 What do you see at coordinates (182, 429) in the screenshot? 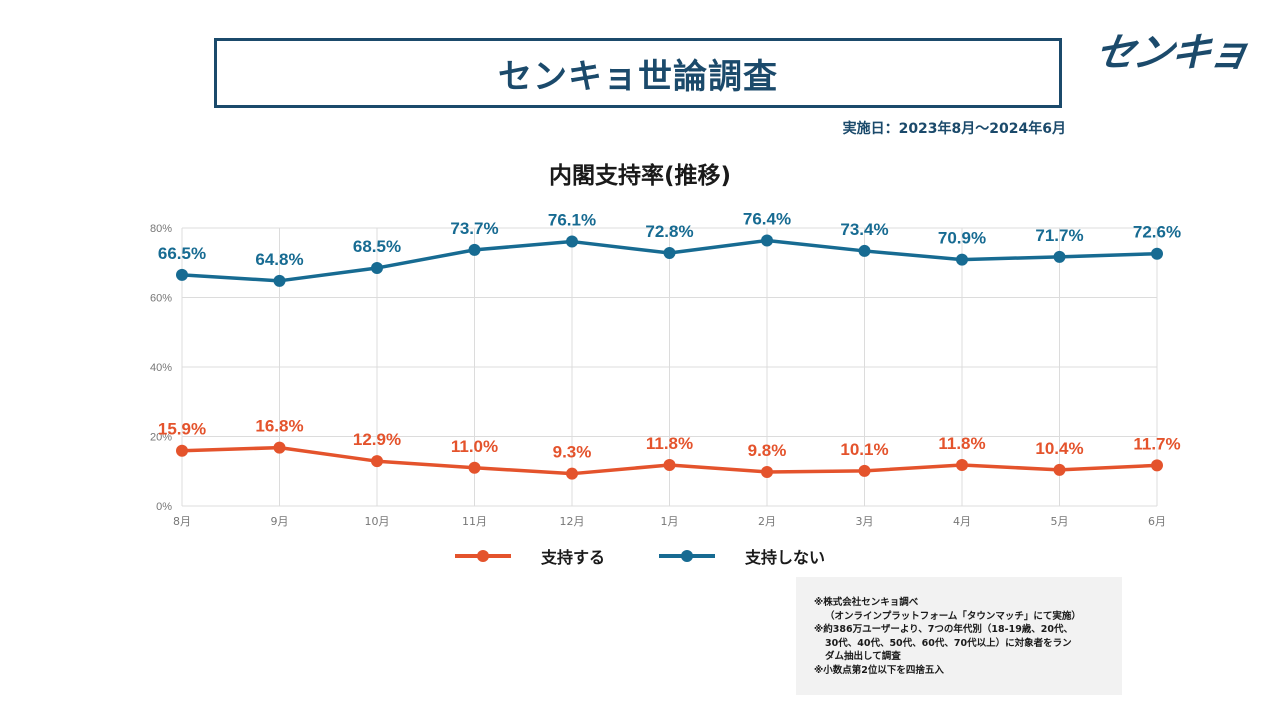
I see `data-label: 15.9%` at bounding box center [182, 429].